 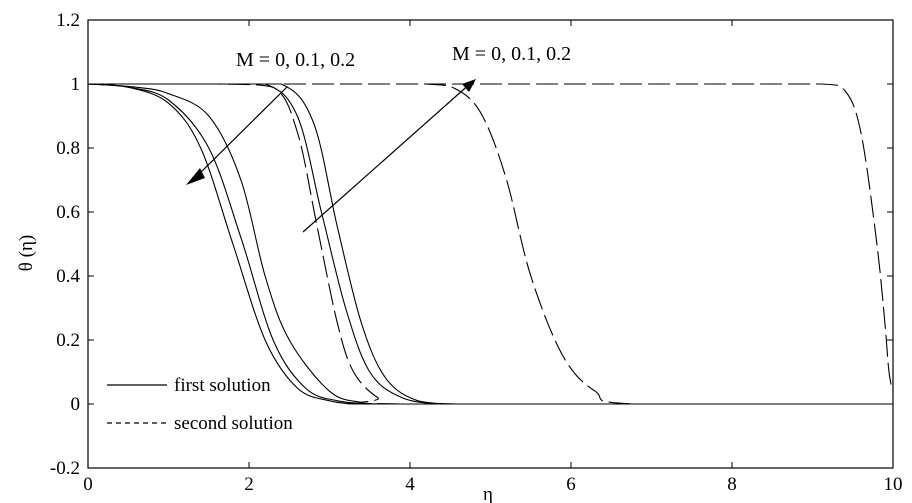 I want to click on annotation-arrows, so click(x=331, y=156).